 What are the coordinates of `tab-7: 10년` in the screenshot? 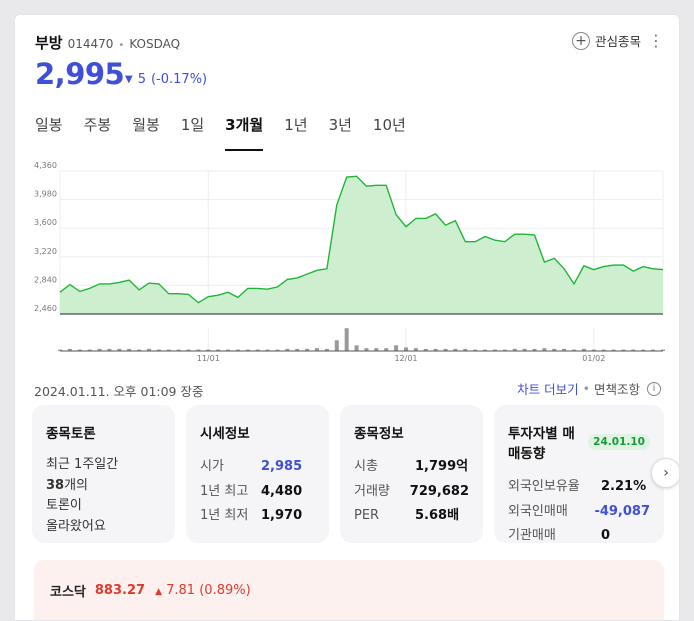 It's located at (389, 125).